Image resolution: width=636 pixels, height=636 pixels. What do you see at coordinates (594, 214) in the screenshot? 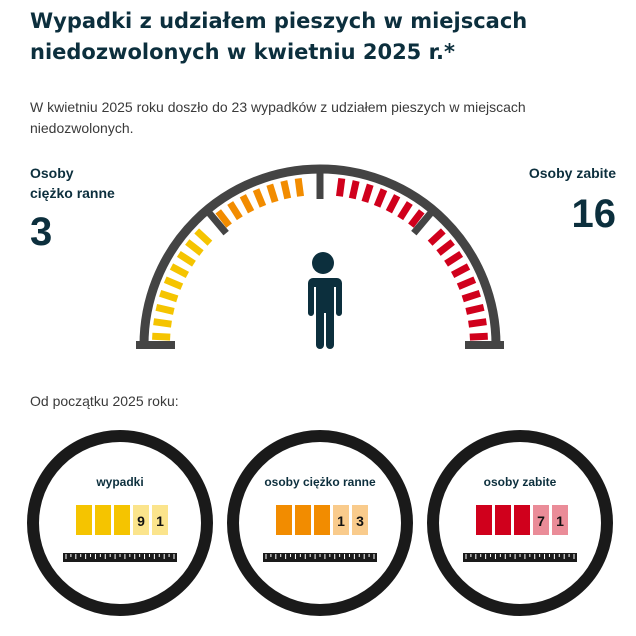
I see `killed-value: 16` at bounding box center [594, 214].